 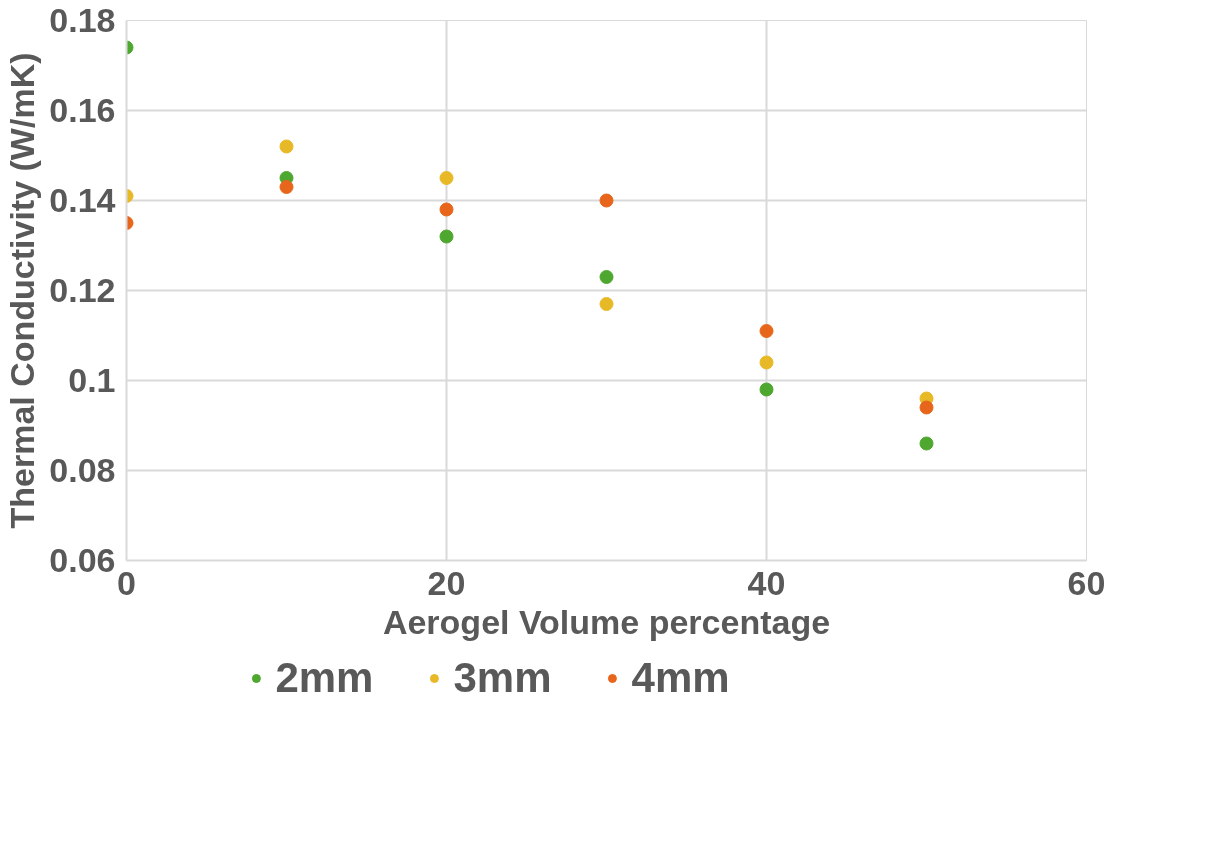 I want to click on x-tick-label: 20, so click(x=446, y=582).